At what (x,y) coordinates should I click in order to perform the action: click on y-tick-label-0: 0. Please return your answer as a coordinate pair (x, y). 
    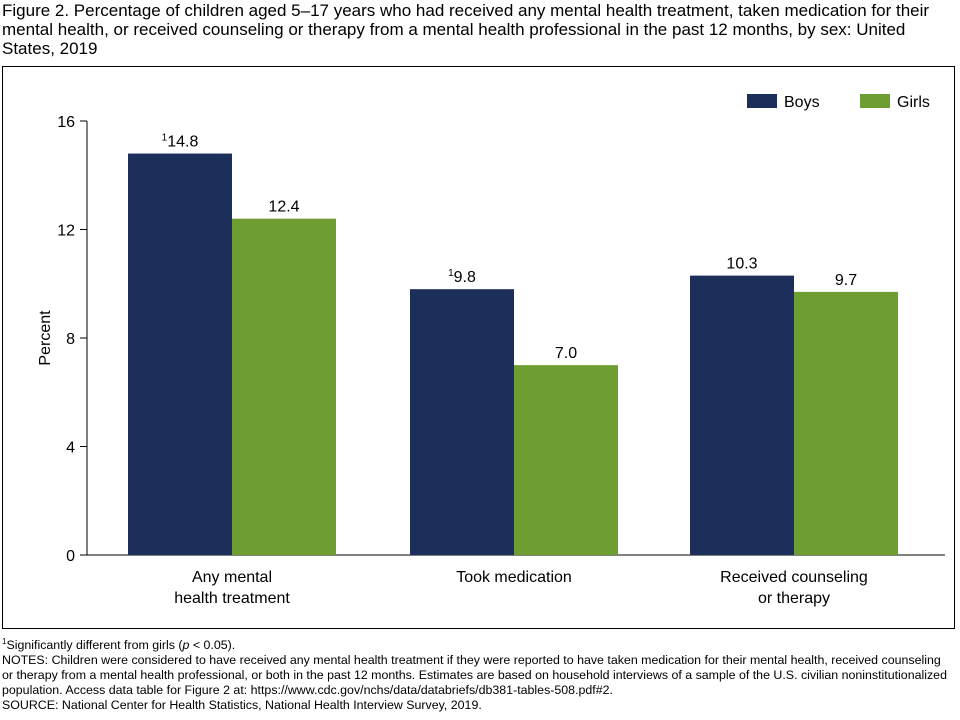
    Looking at the image, I should click on (70, 556).